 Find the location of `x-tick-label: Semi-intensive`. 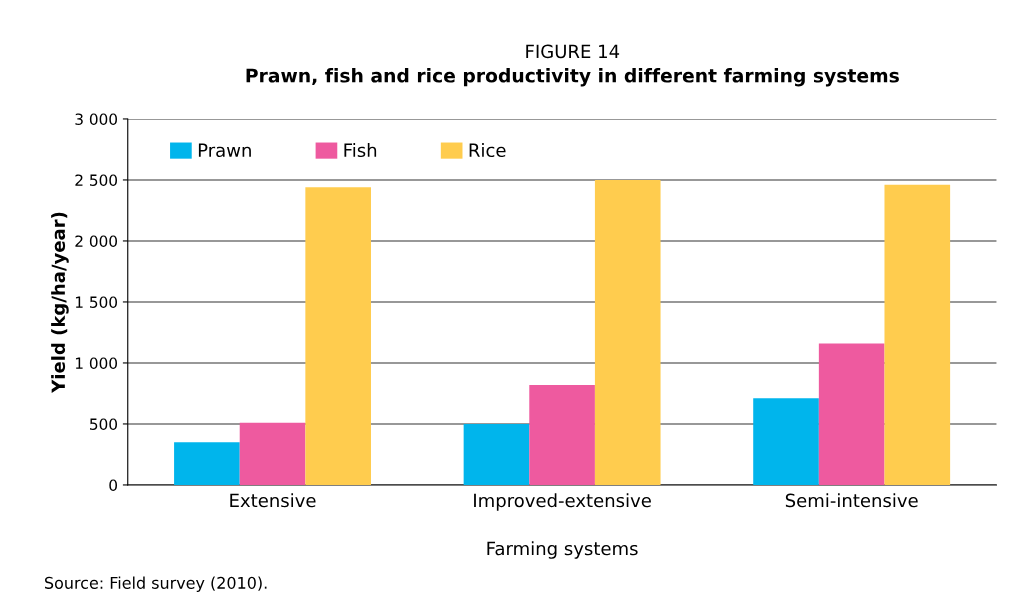

x-tick-label: Semi-intensive is located at coordinates (851, 500).